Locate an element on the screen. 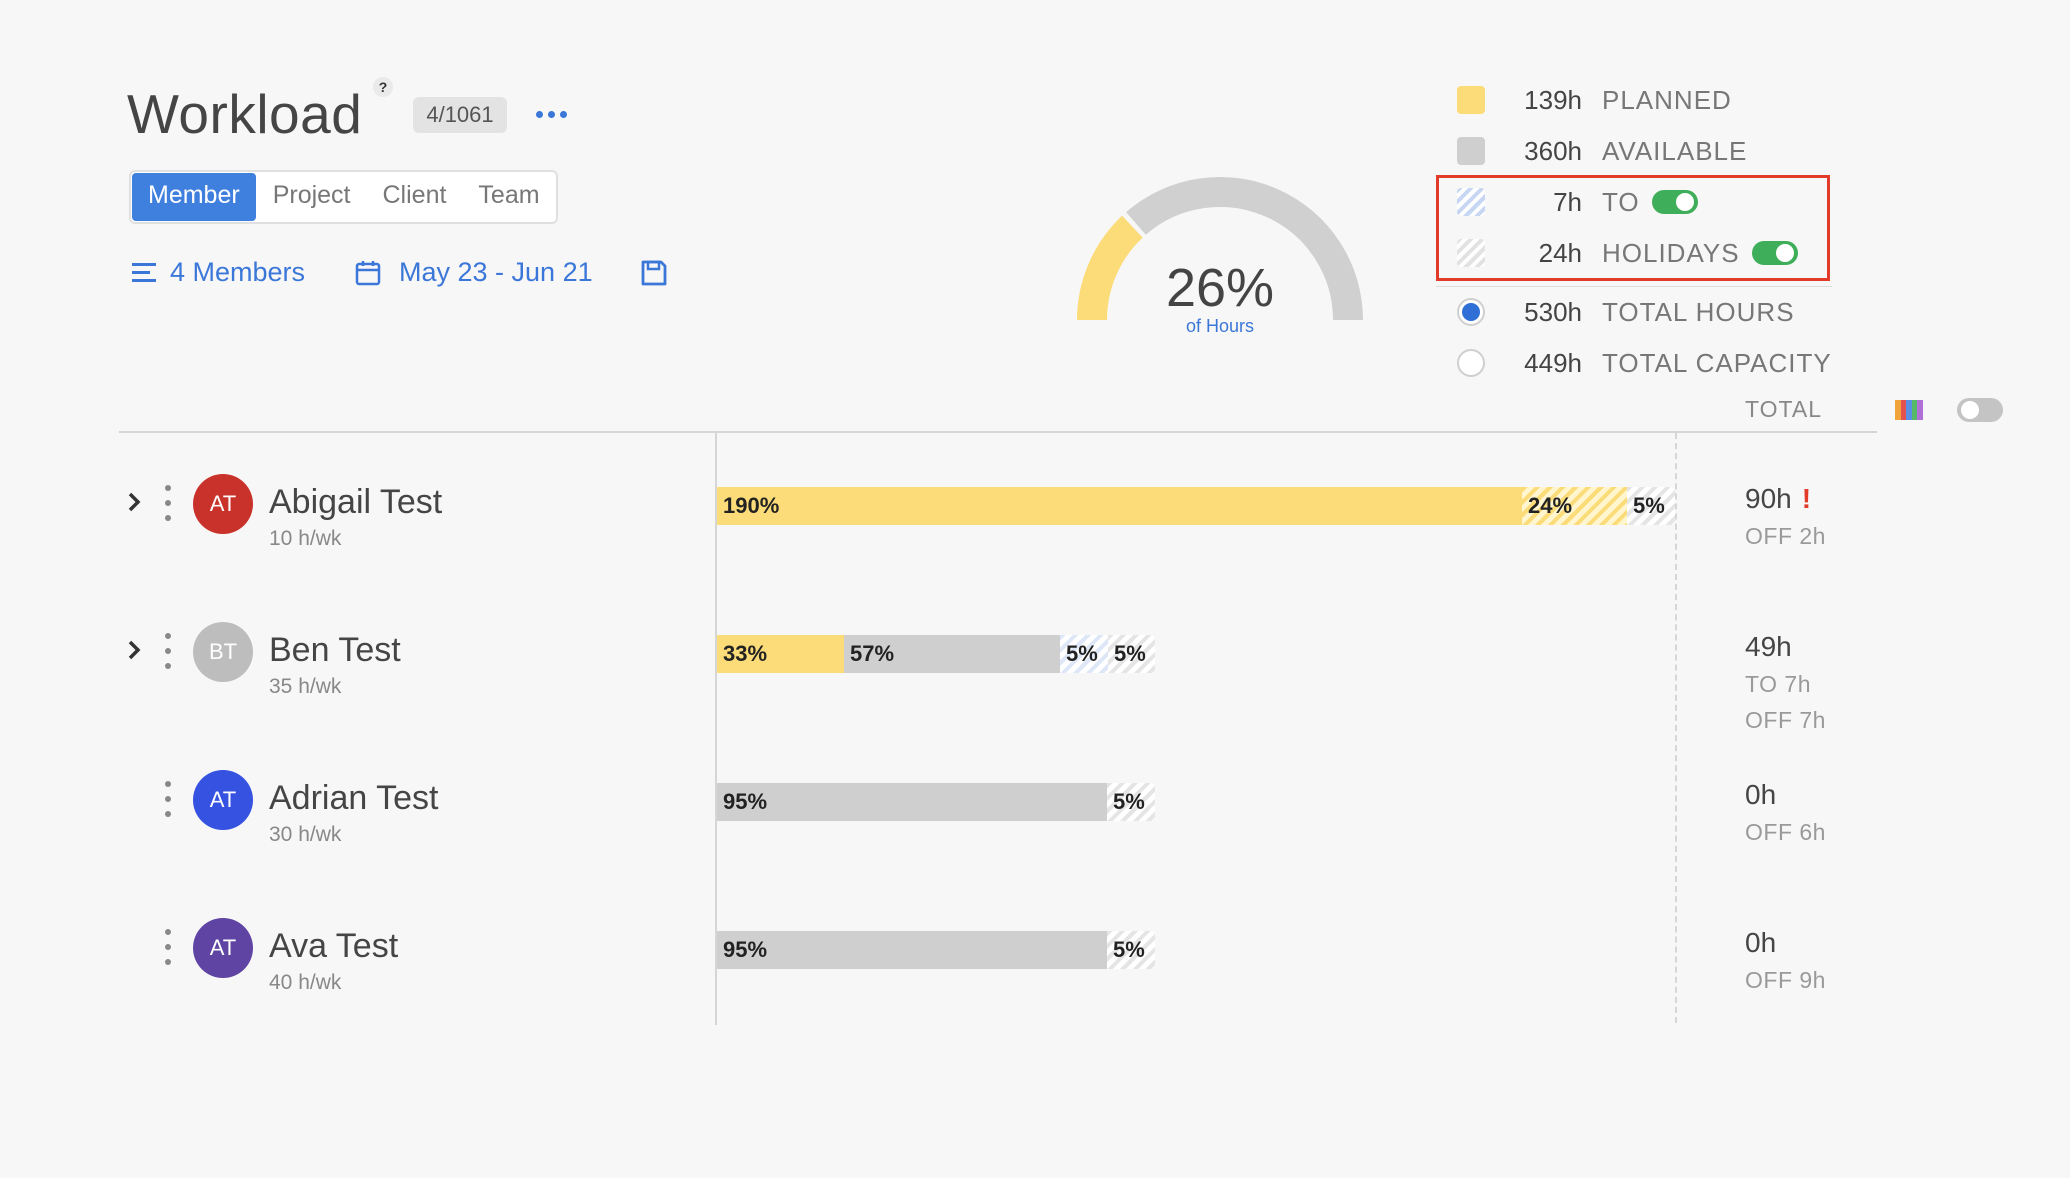  members-filter-label: 4 Members is located at coordinates (238, 272).